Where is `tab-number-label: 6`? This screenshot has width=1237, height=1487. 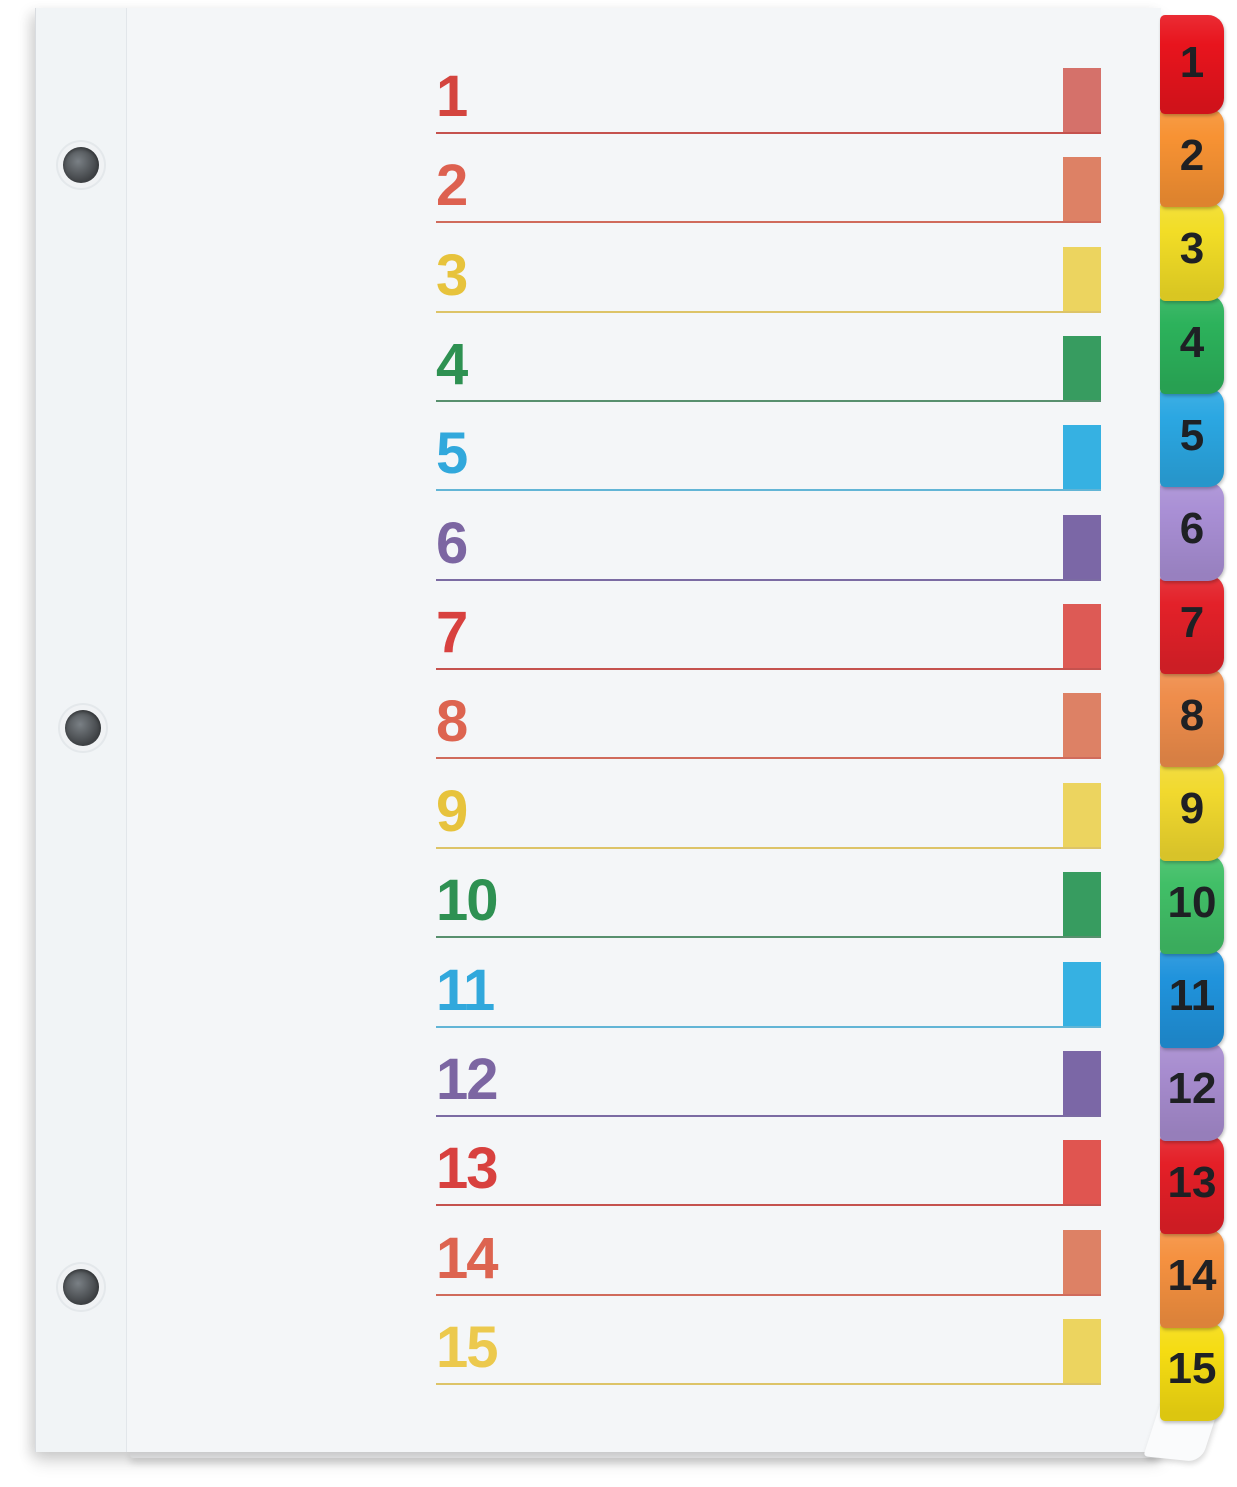 tab-number-label: 6 is located at coordinates (1192, 529).